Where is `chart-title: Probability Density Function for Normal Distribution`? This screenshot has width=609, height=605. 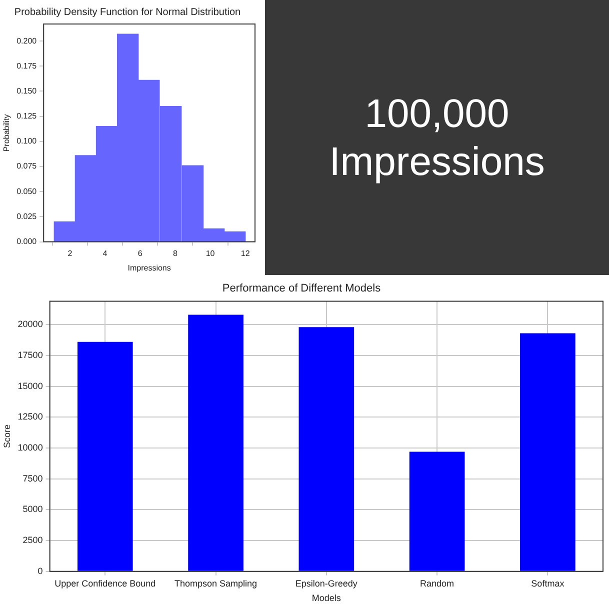
chart-title: Probability Density Function for Normal Distribution is located at coordinates (127, 12).